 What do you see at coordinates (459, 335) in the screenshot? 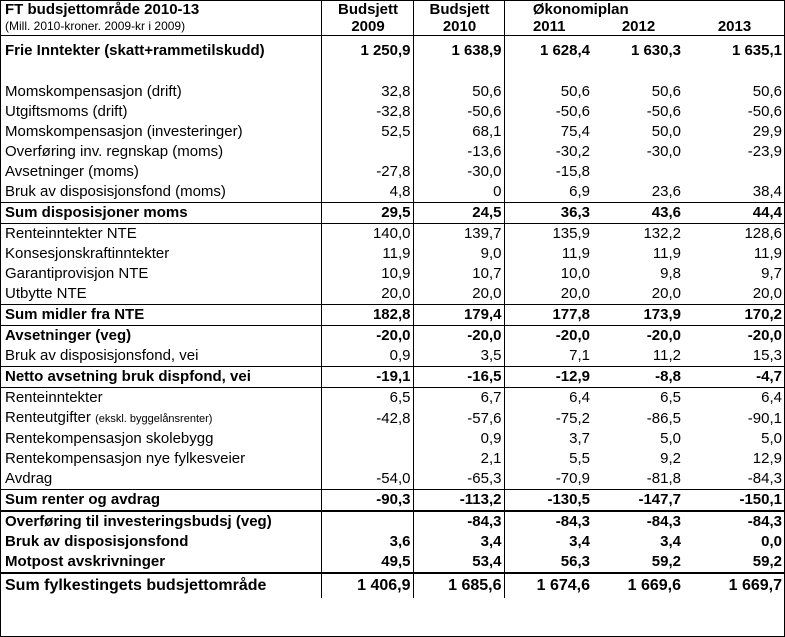
I see `cell-2010: -20,0` at bounding box center [459, 335].